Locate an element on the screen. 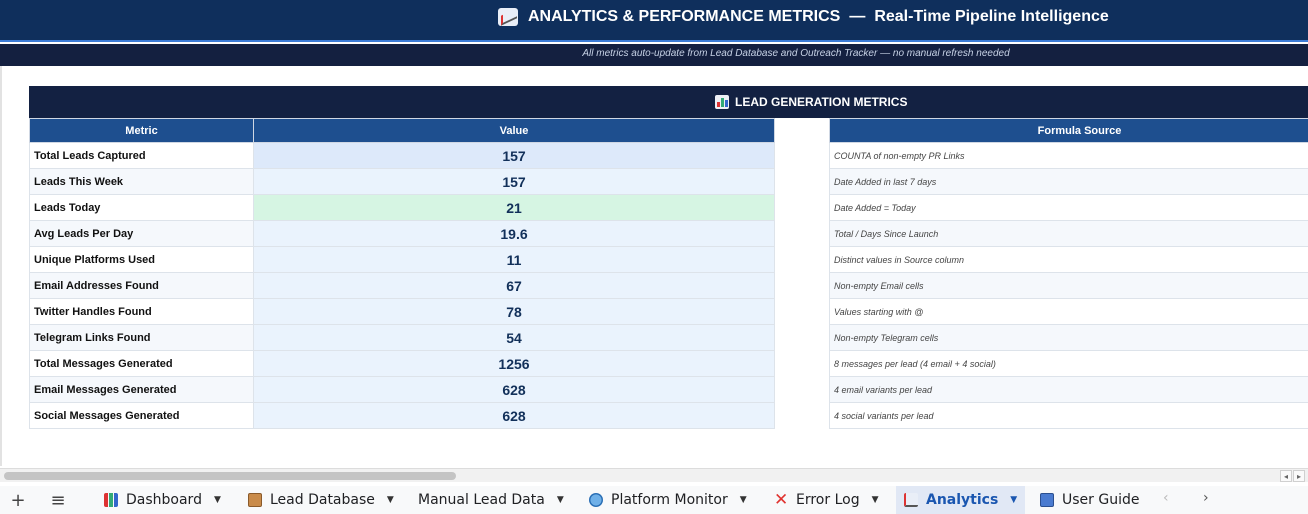  page-title: ANALYTICS & PERFORMANCE METRICS is located at coordinates (684, 16).